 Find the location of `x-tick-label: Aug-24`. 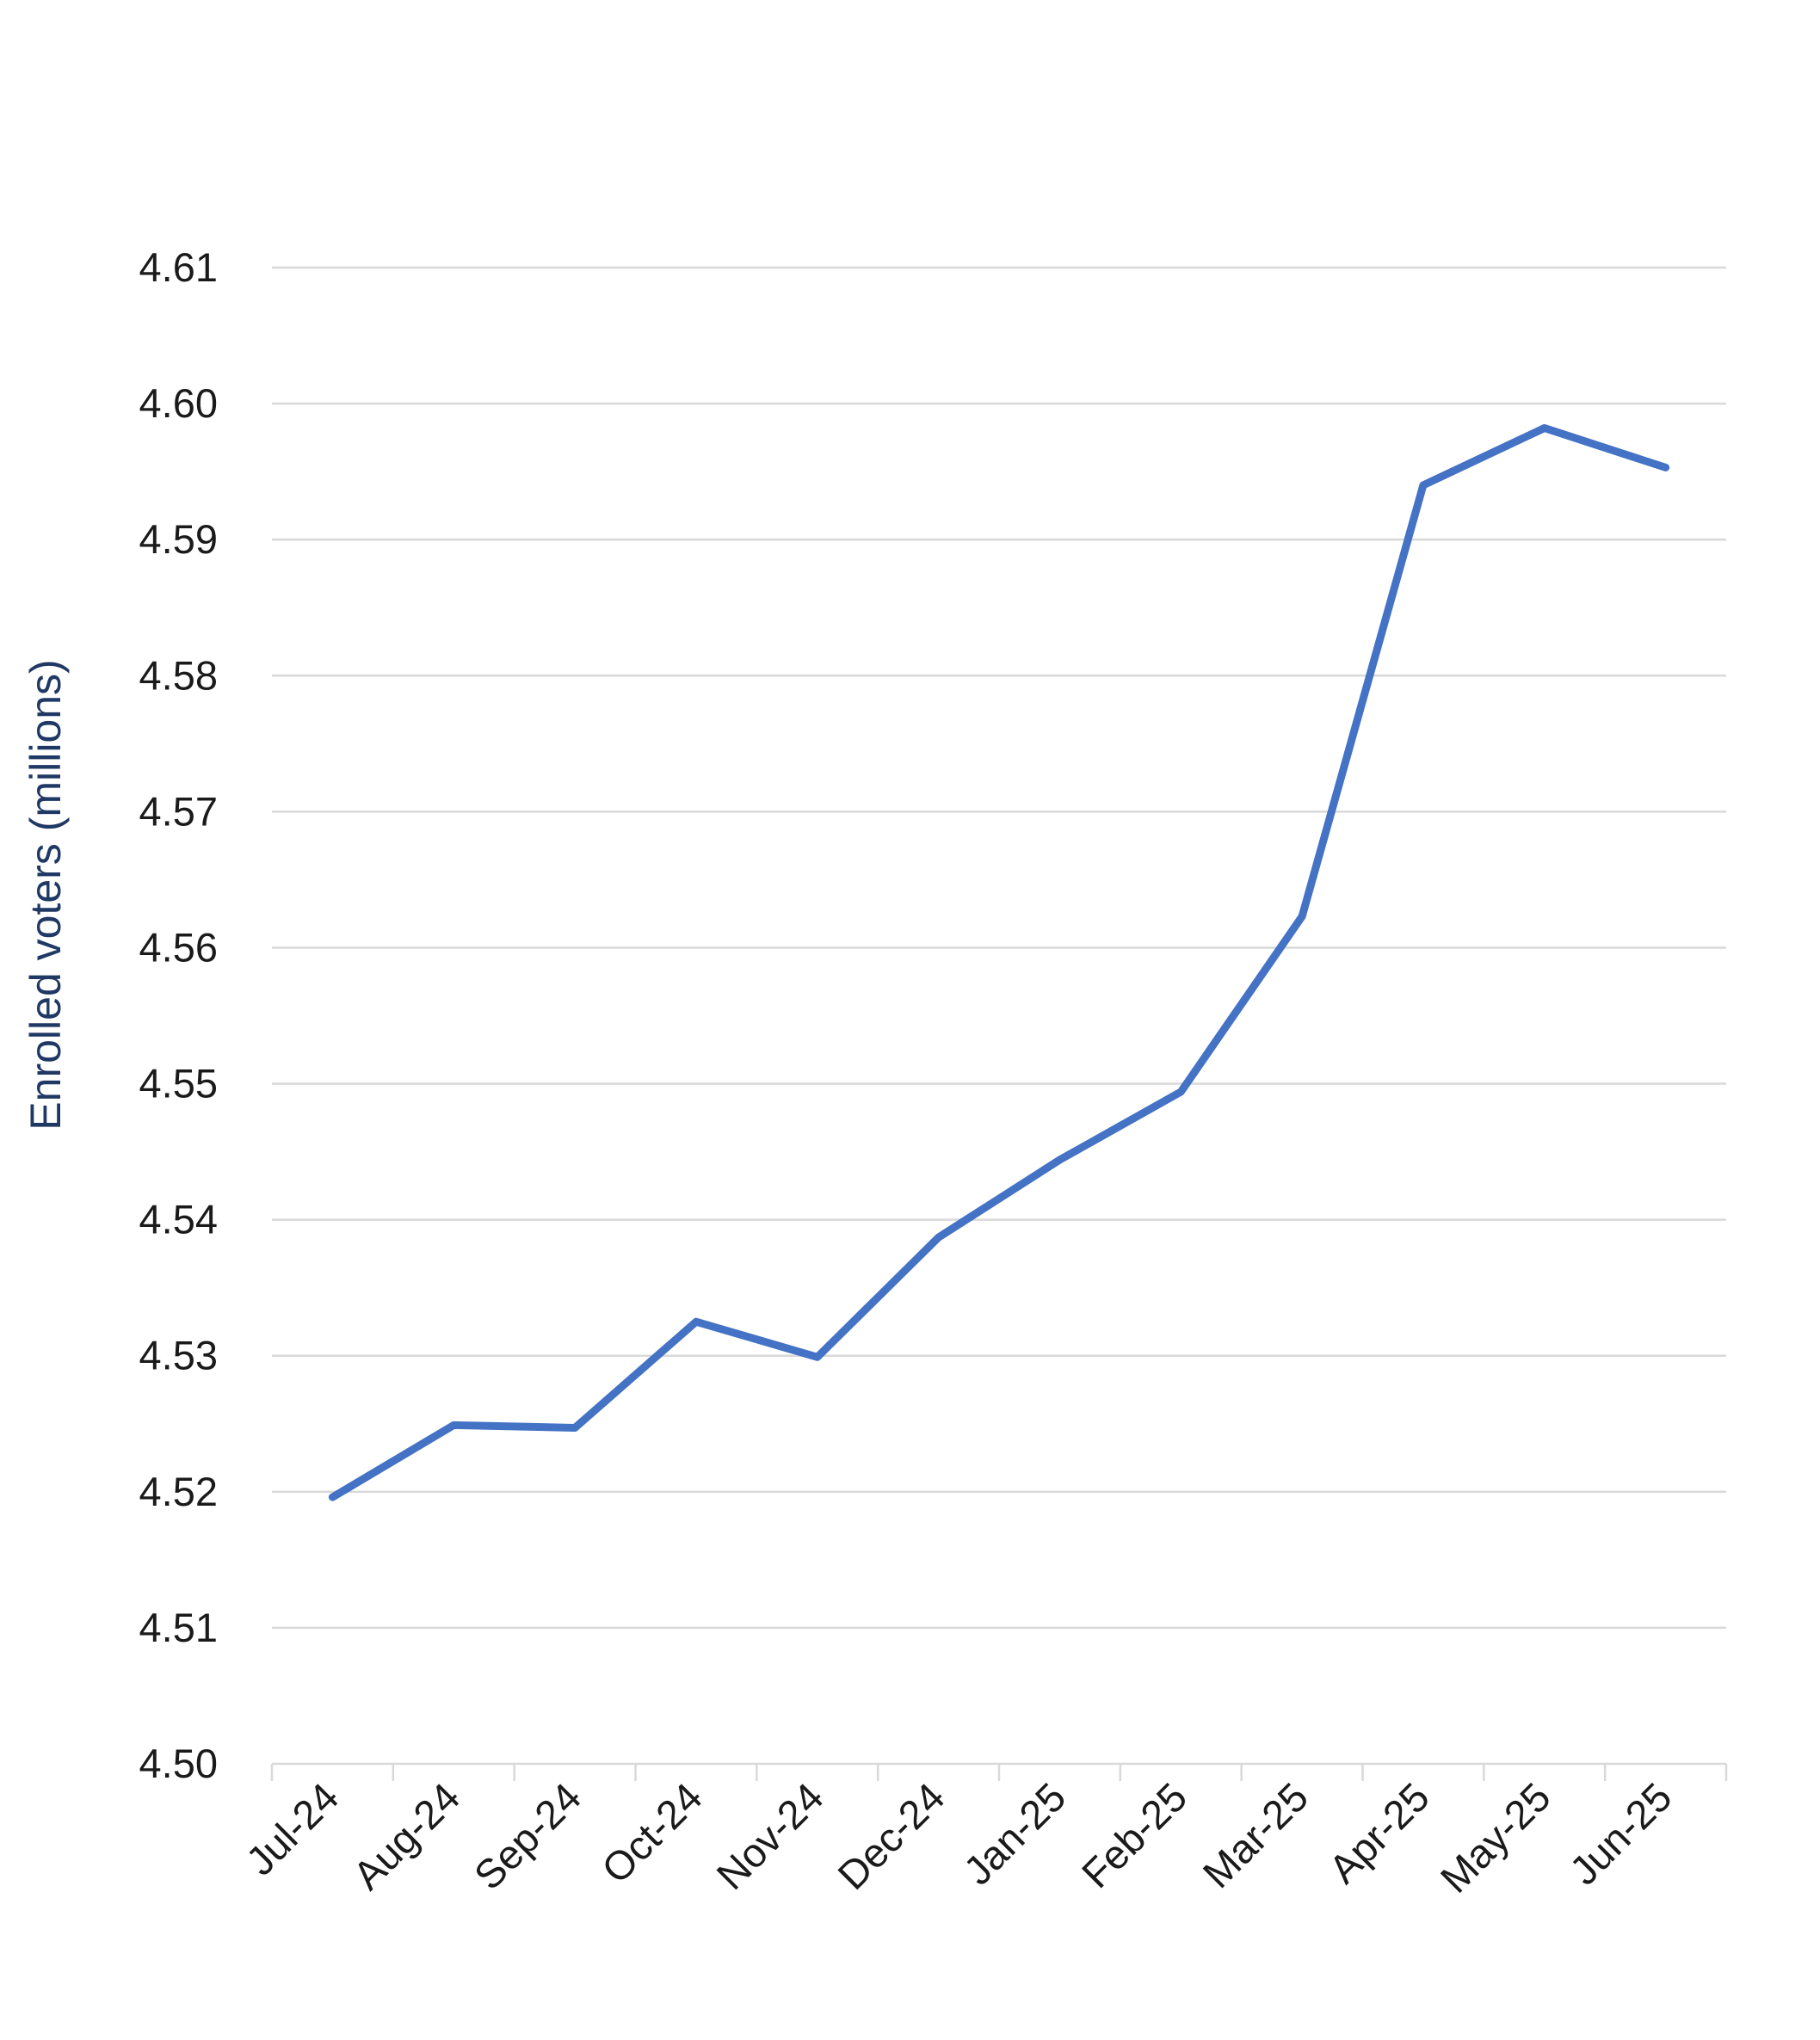

x-tick-label: Aug-24 is located at coordinates (407, 1837).